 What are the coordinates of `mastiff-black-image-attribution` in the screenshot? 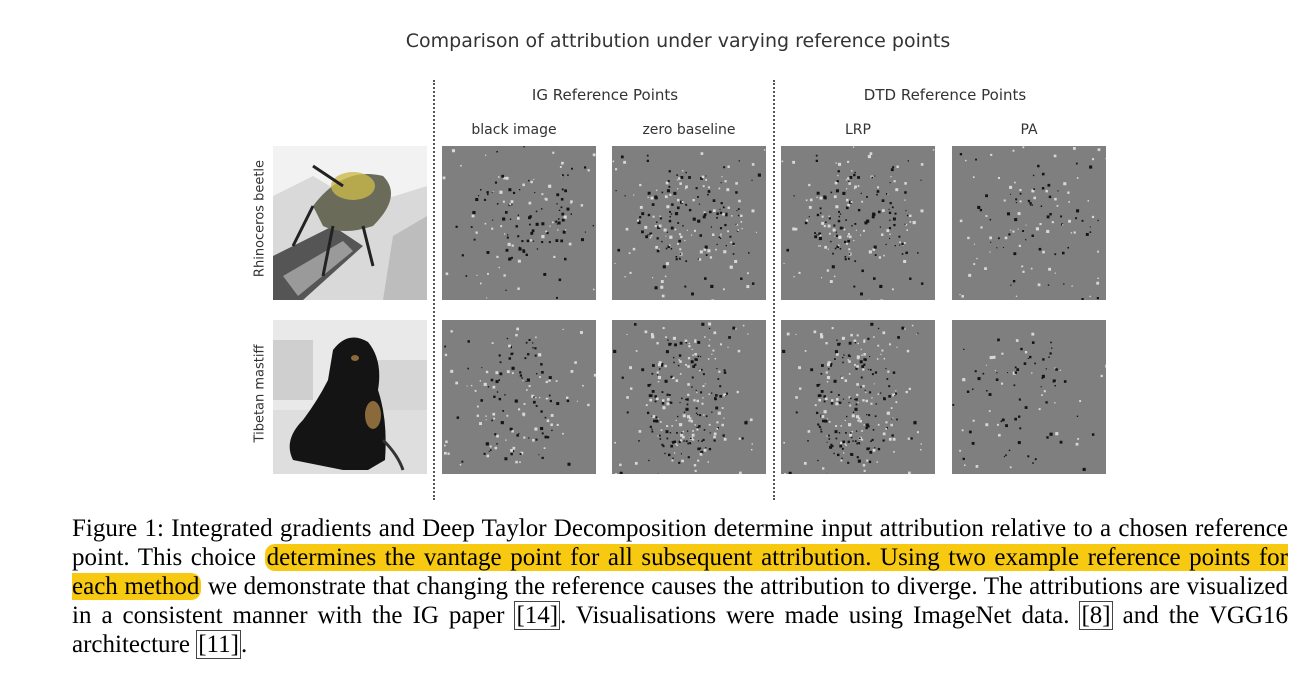 It's located at (519, 397).